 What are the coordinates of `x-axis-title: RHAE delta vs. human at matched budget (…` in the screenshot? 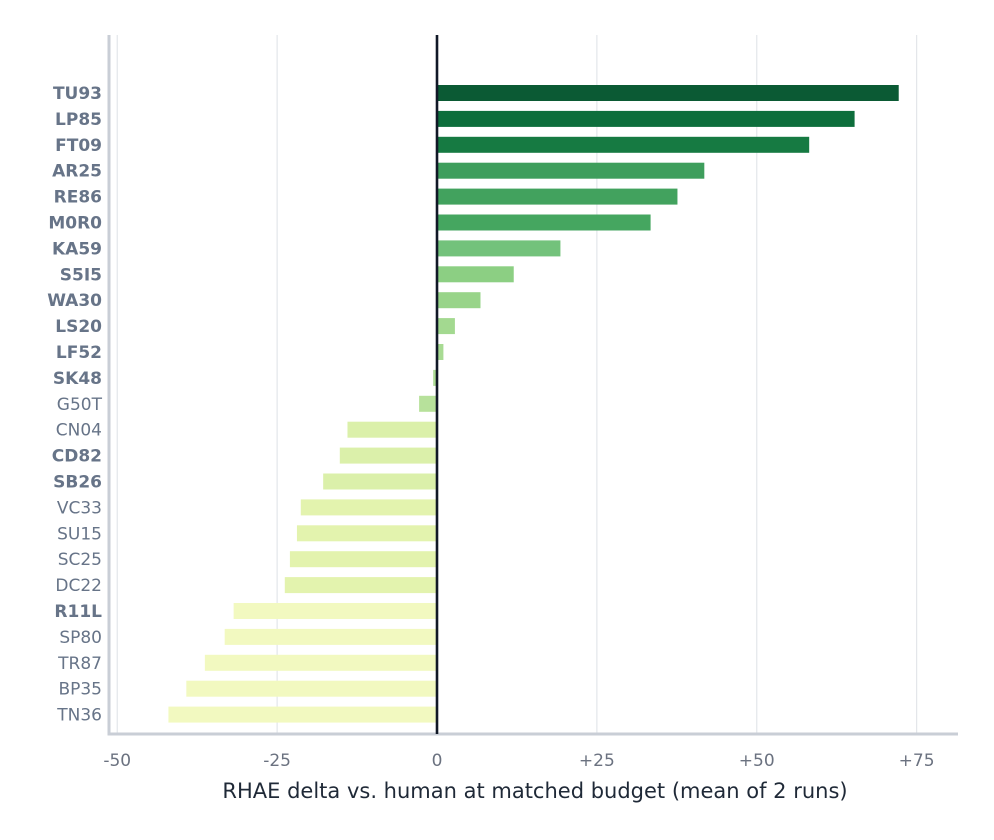 It's located at (534, 791).